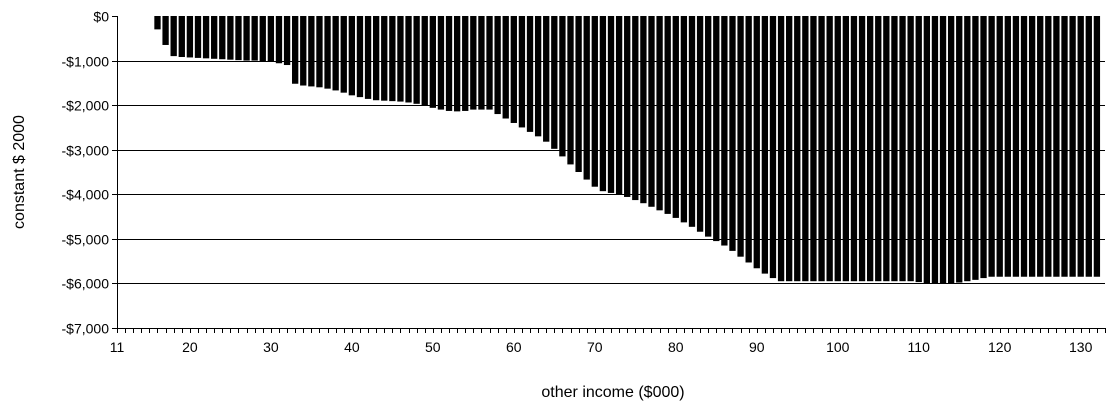 Image resolution: width=1109 pixels, height=409 pixels. I want to click on x-tick-label: 70, so click(595, 347).